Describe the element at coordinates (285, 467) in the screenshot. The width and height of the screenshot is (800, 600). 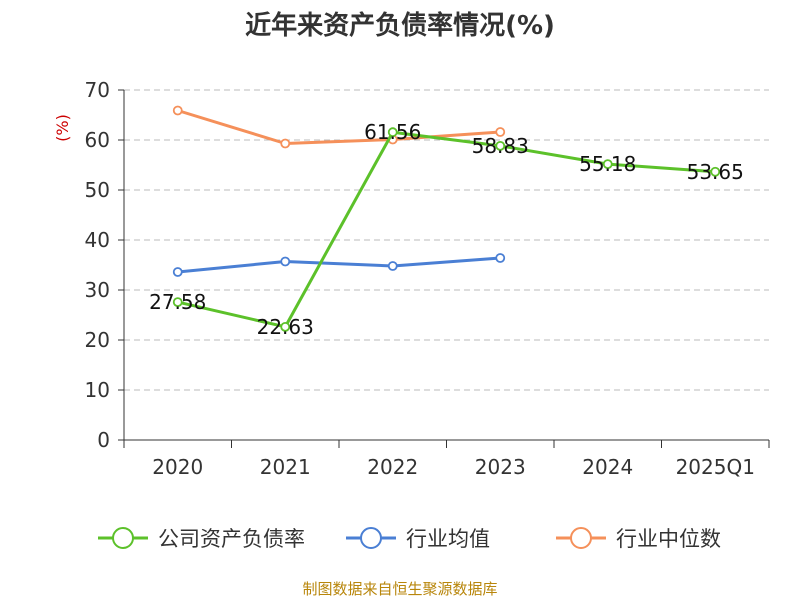
I see `x-tick-label: 2021` at that location.